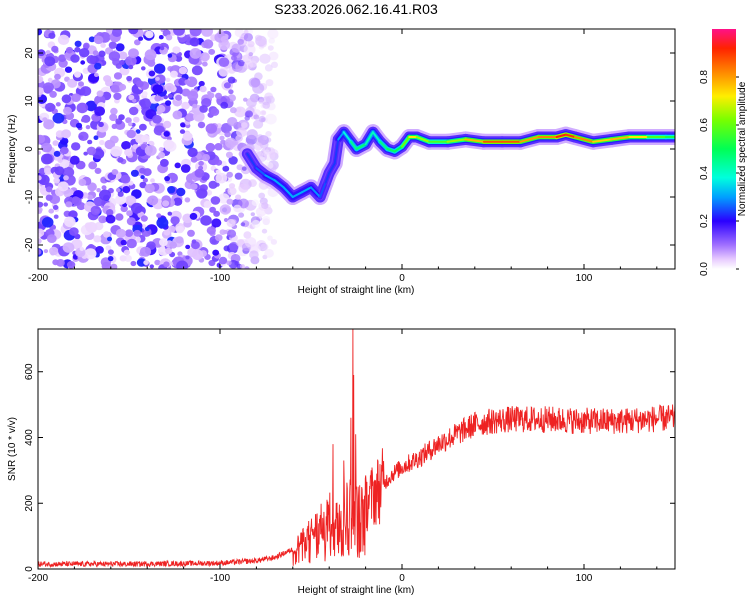  I want to click on y-tick-label: 600, so click(29, 371).